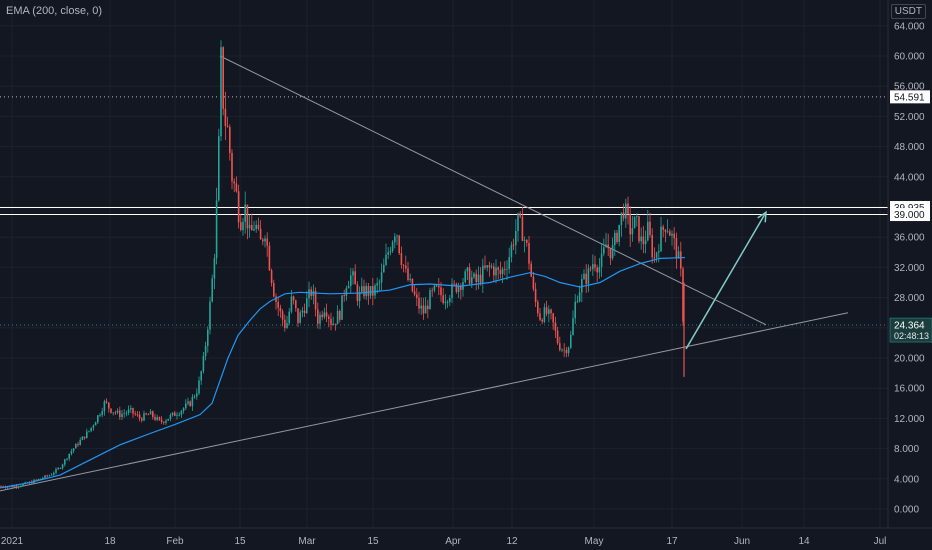 This screenshot has height=550, width=932. What do you see at coordinates (908, 11) in the screenshot?
I see `currency-label: USDT` at bounding box center [908, 11].